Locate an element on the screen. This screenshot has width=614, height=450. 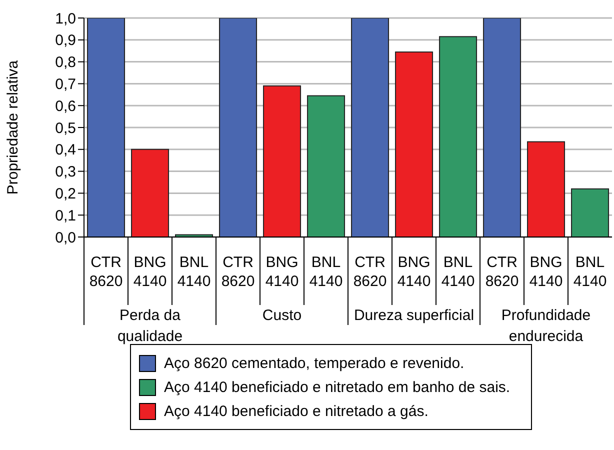
y-tick-label: 1,0 is located at coordinates (65, 19).